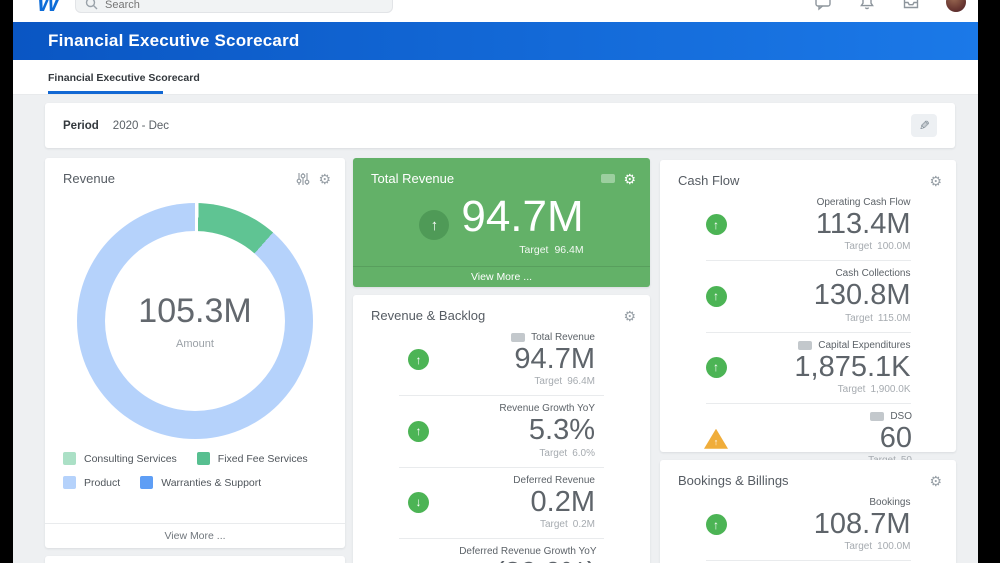 This screenshot has width=1000, height=563. What do you see at coordinates (303, 179) in the screenshot?
I see `filter-sliders-icon` at bounding box center [303, 179].